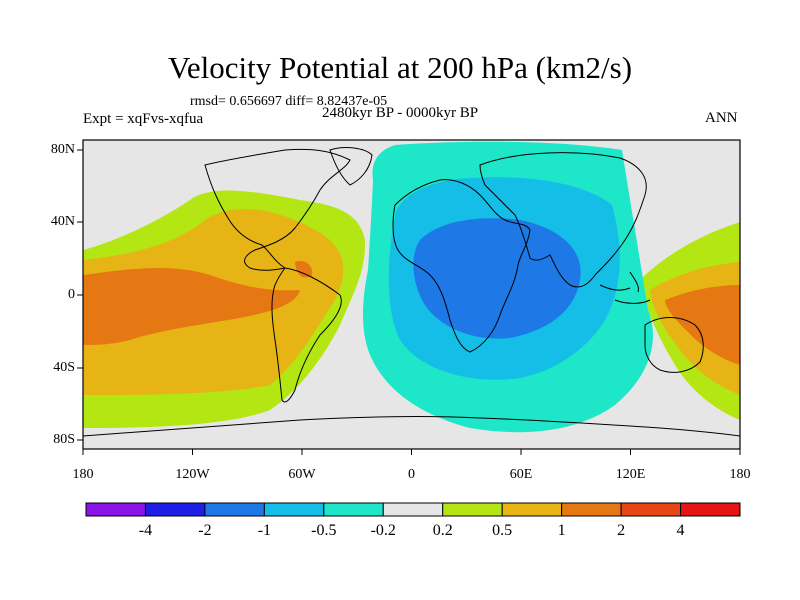  What do you see at coordinates (62, 221) in the screenshot?
I see `lat-label-40n: 40N` at bounding box center [62, 221].